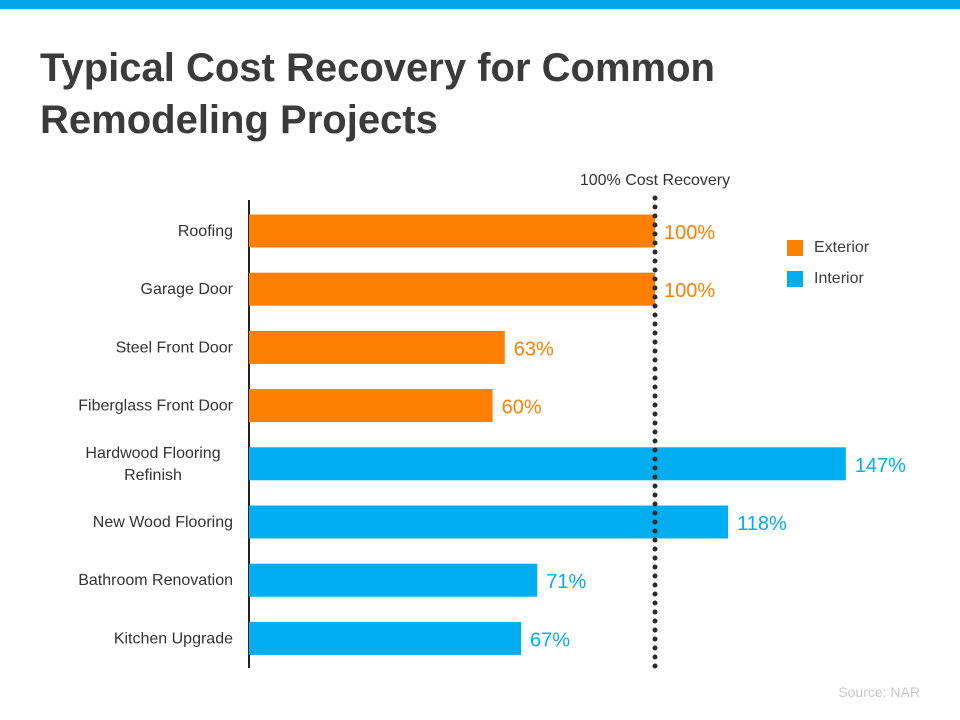 The height and width of the screenshot is (720, 960). What do you see at coordinates (689, 233) in the screenshot?
I see `data-label-1: 100%` at bounding box center [689, 233].